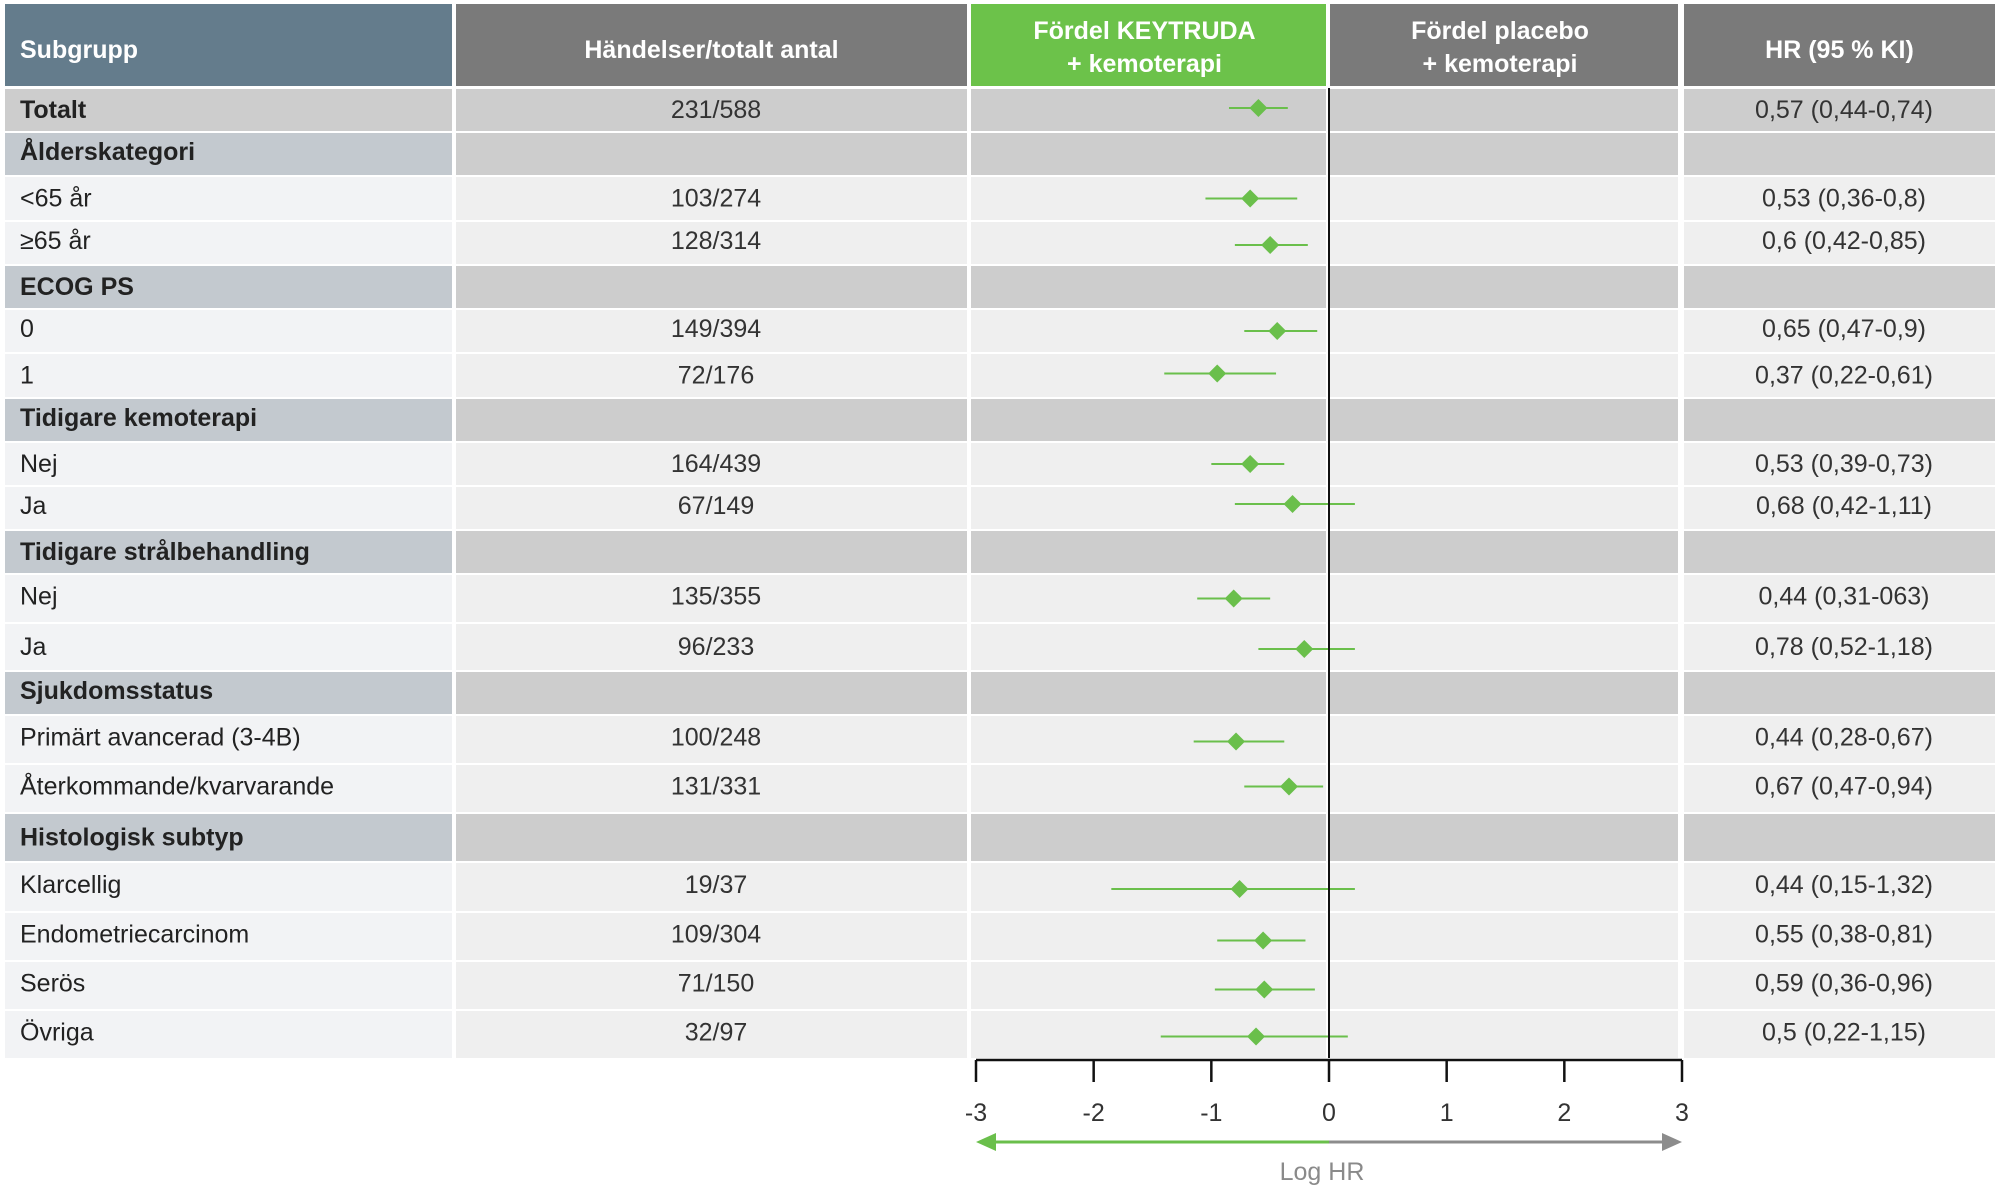 The image size is (2000, 1188). I want to click on events-value: 19/37, so click(716, 885).